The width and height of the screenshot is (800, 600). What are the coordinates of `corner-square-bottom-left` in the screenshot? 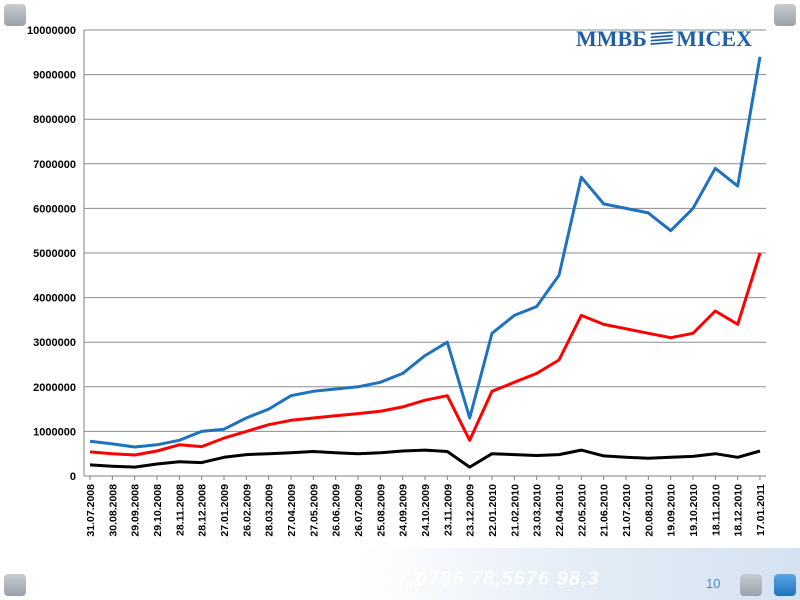 It's located at (15, 585).